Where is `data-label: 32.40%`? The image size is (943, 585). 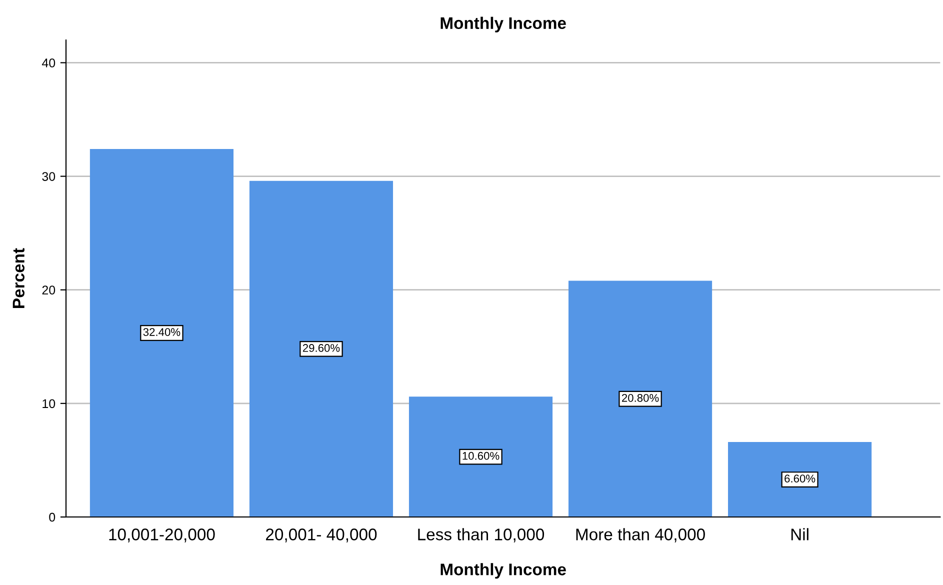
data-label: 32.40% is located at coordinates (161, 332).